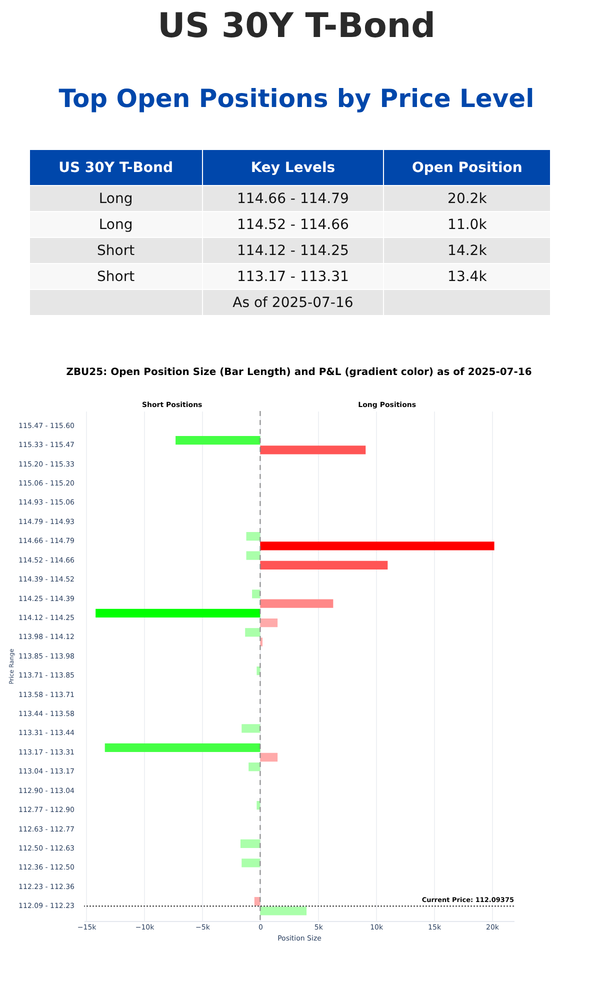  What do you see at coordinates (293, 225) in the screenshot?
I see `text: 114.52 - 114.66` at bounding box center [293, 225].